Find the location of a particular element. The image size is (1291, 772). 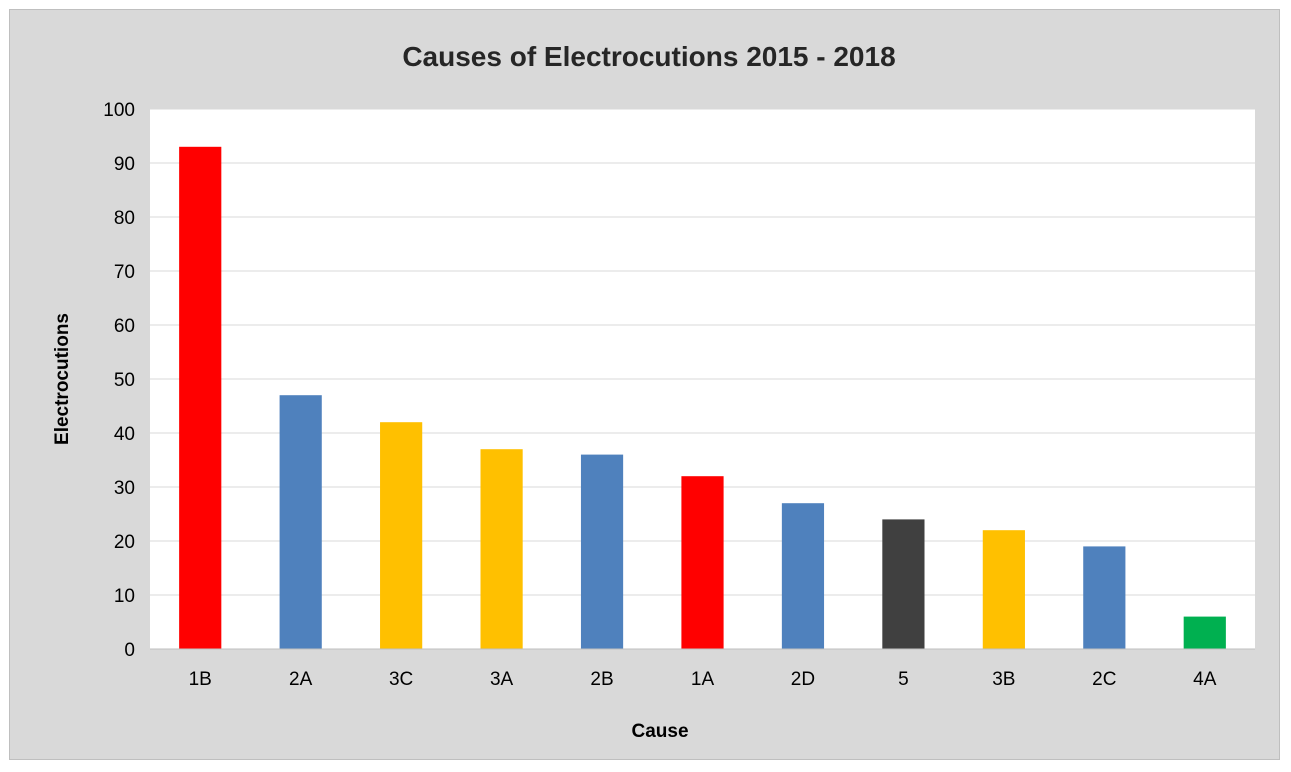

y-axis-title: Electrocutions is located at coordinates (62, 379).